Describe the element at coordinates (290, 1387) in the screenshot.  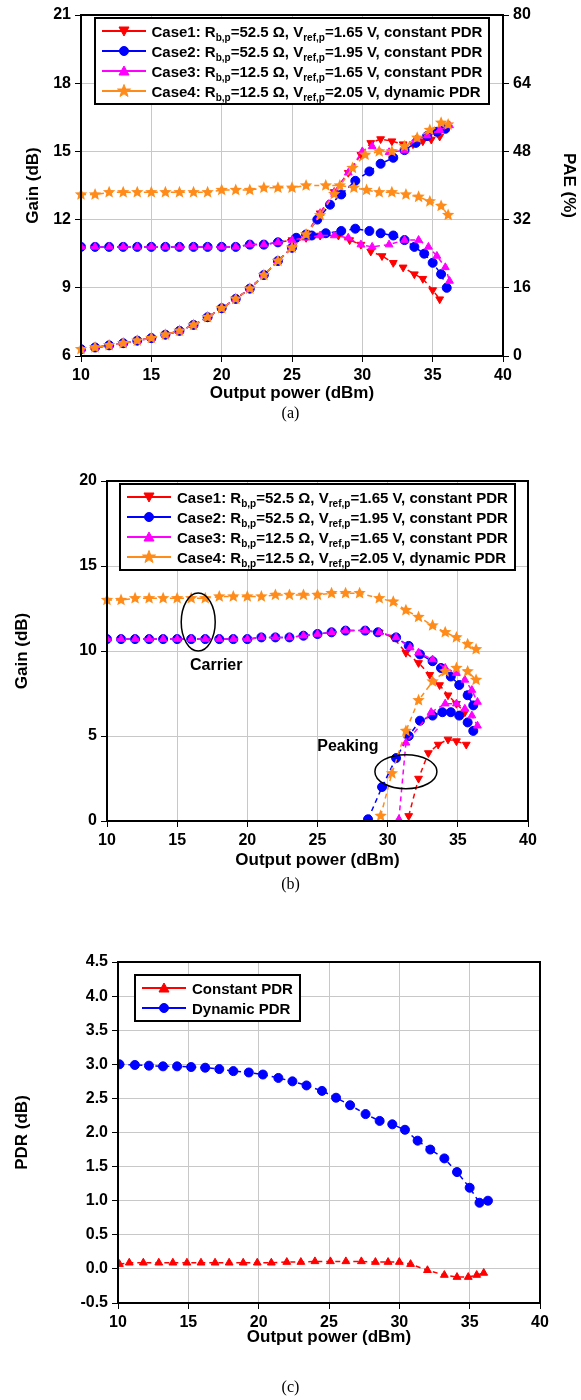
I see `text: (c)` at that location.